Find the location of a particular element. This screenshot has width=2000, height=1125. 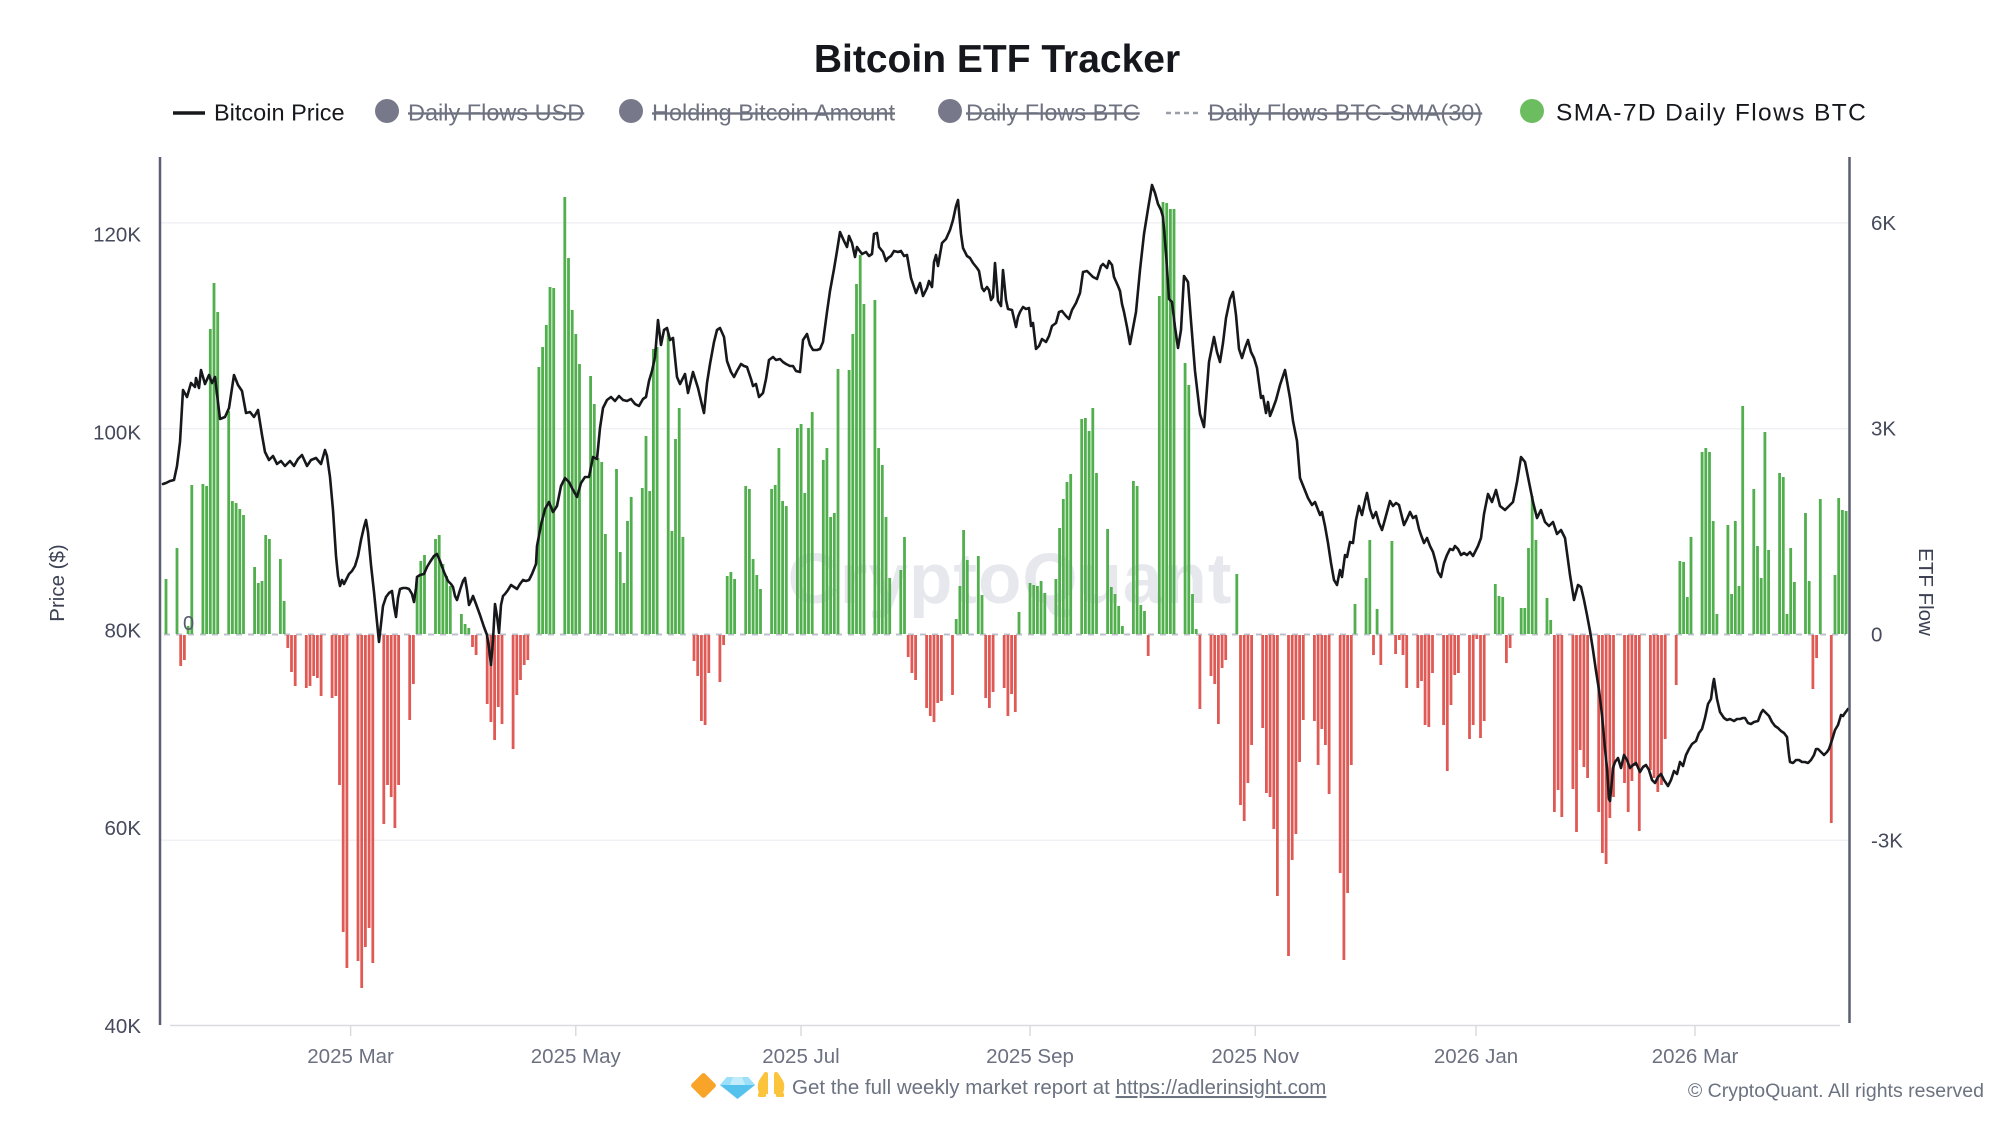

svg-text: Bitcoin Price is located at coordinates (279, 113).